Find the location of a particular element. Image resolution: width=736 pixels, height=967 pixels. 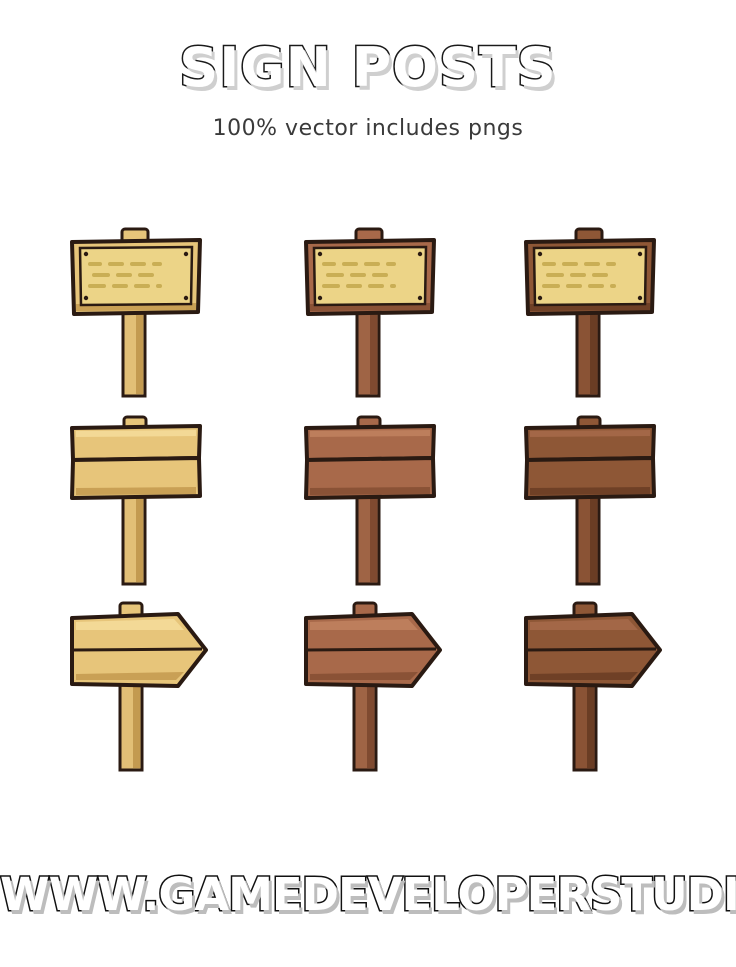

sign-post-plaque-light is located at coordinates (136, 312).